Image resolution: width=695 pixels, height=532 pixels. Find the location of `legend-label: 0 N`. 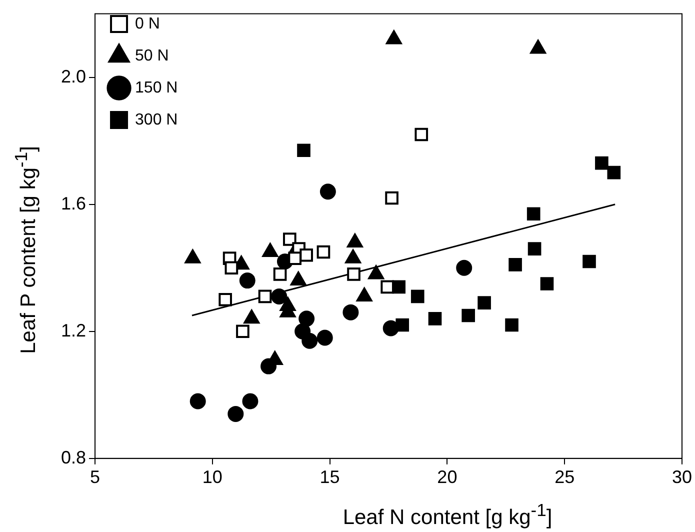

legend-label: 0 N is located at coordinates (147, 23).